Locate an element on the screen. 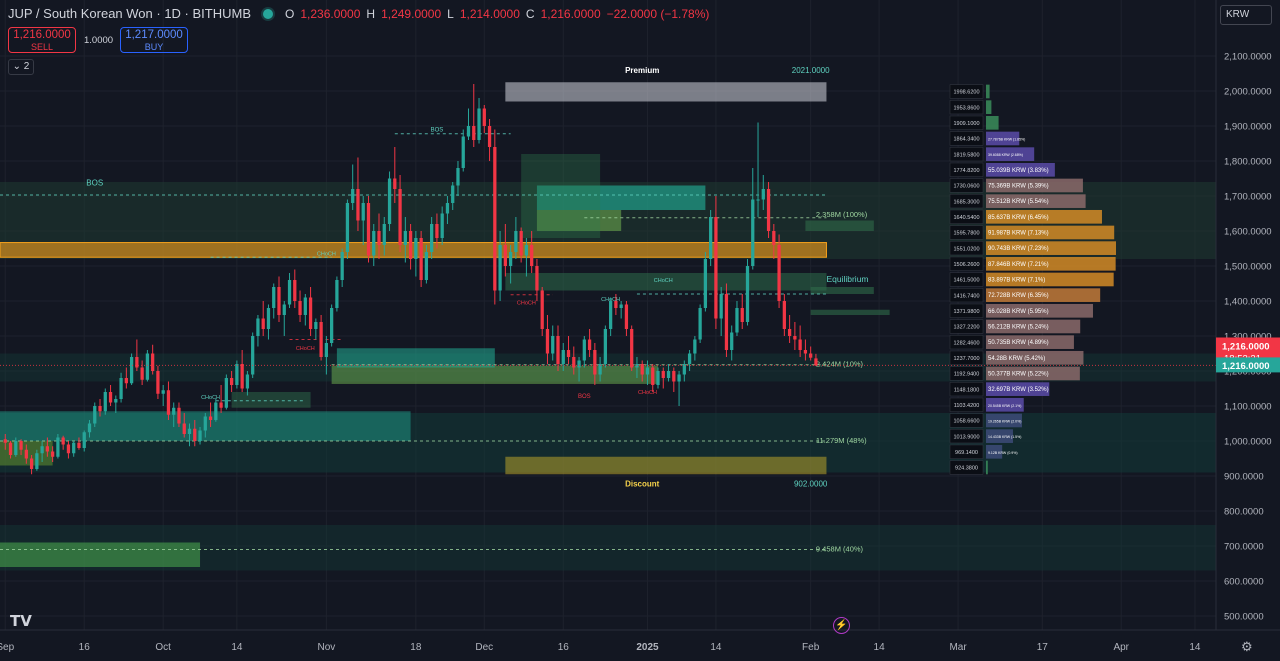  x-tick-label: Sep is located at coordinates (7, 647).